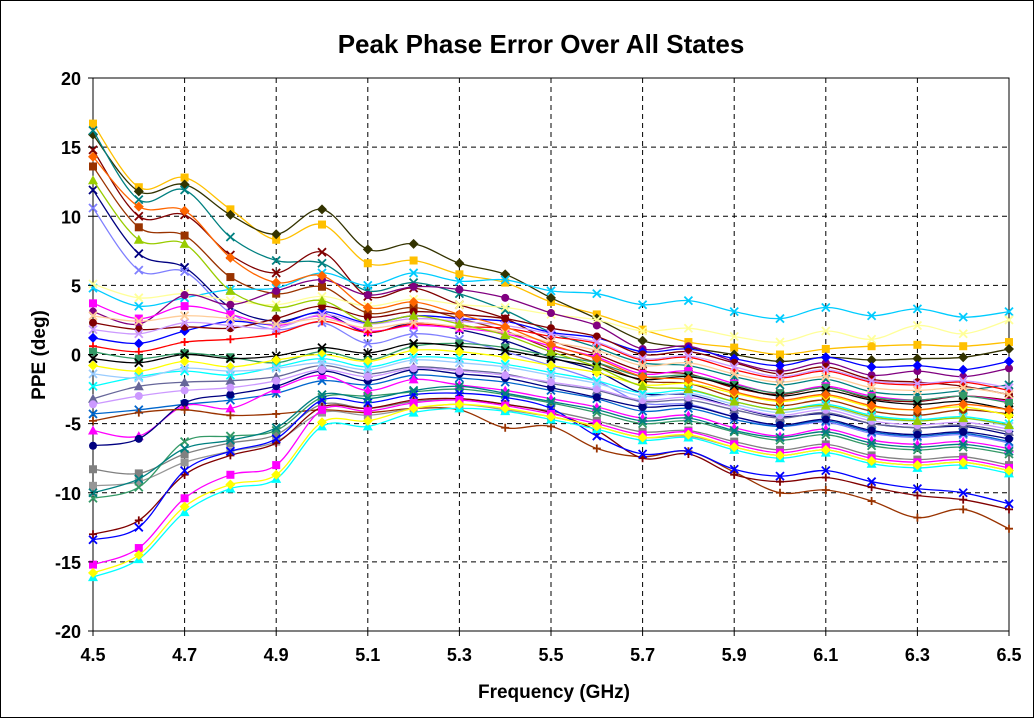  I want to click on chart-title: Peak Phase Error Over All States, so click(541, 44).